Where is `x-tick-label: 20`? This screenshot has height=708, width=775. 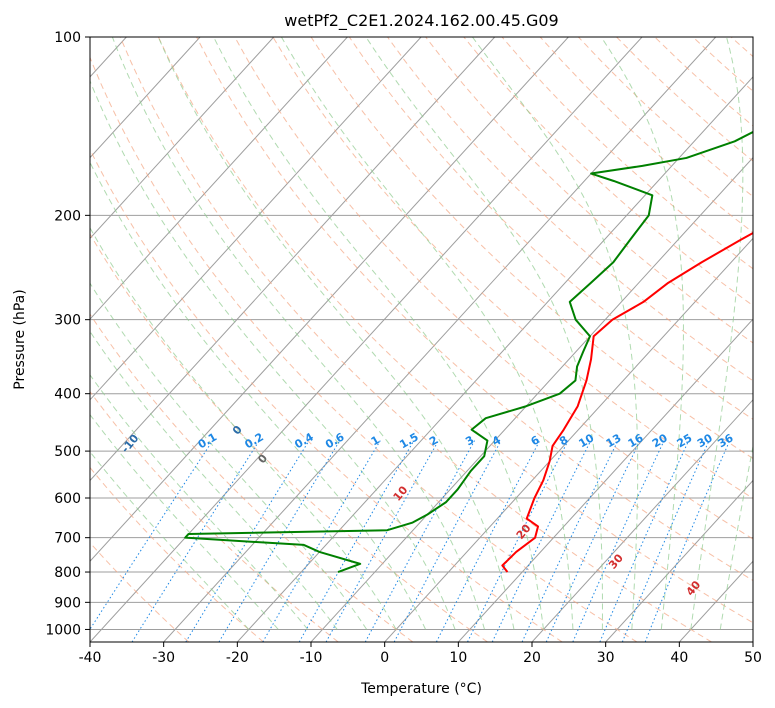 x-tick-label: 20 is located at coordinates (532, 658).